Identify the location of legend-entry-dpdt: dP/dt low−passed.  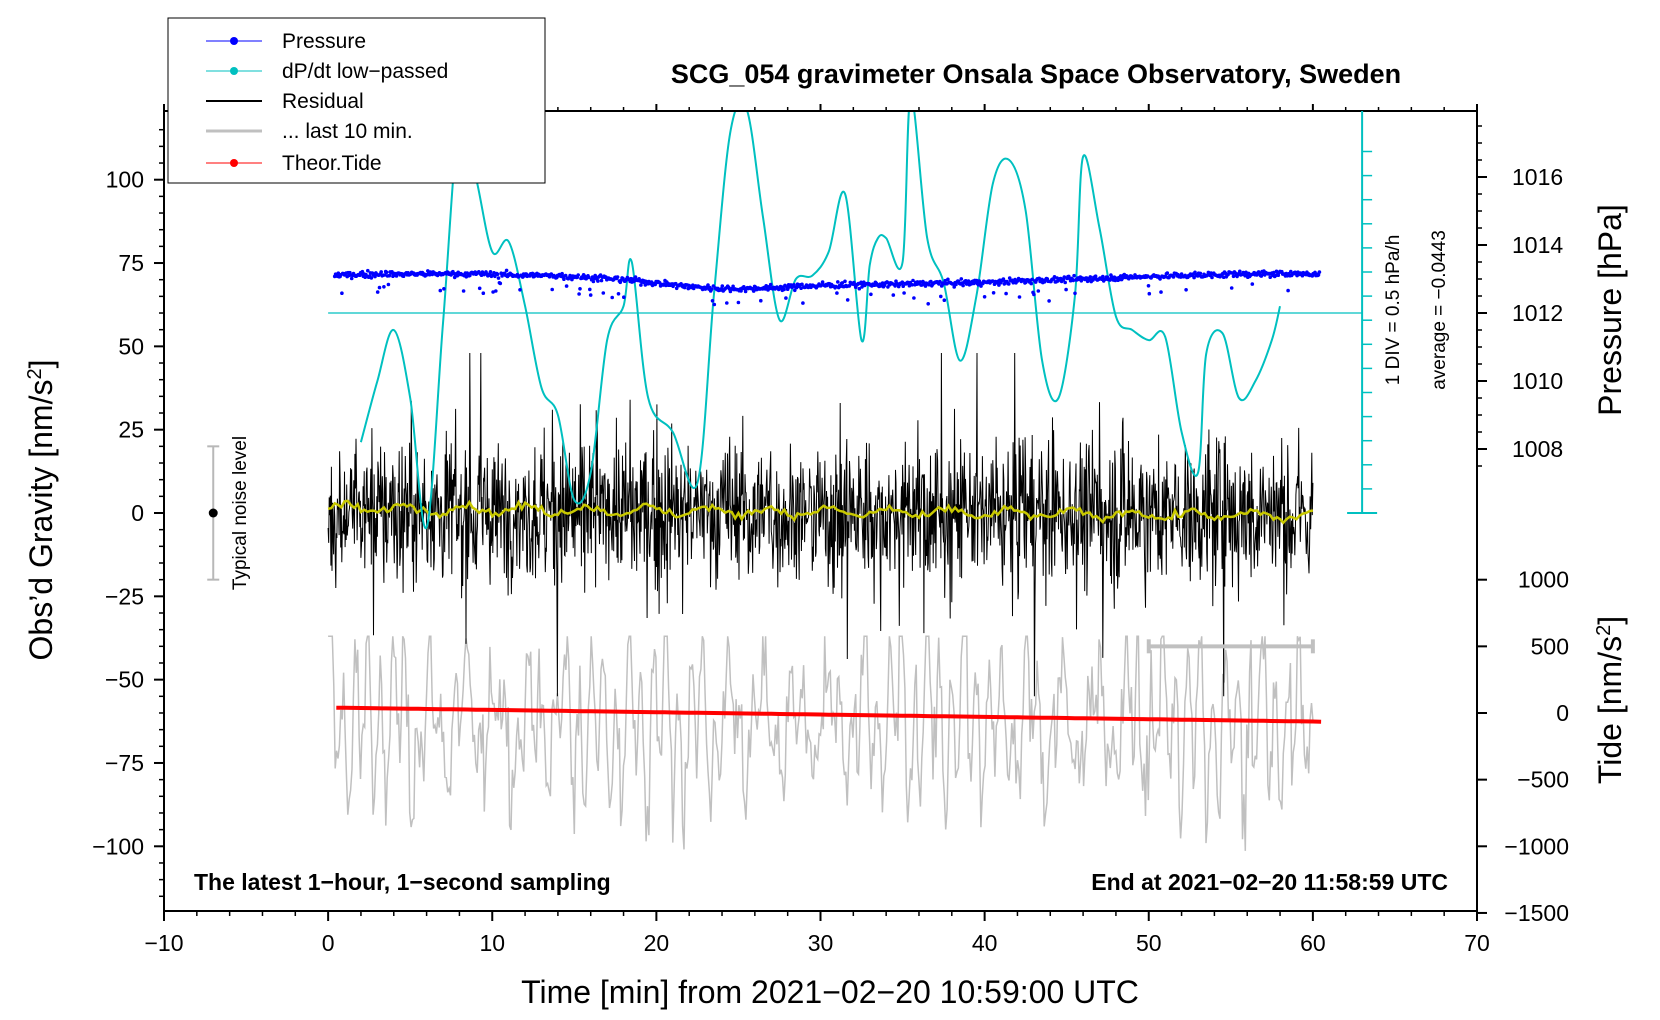
(327, 71).